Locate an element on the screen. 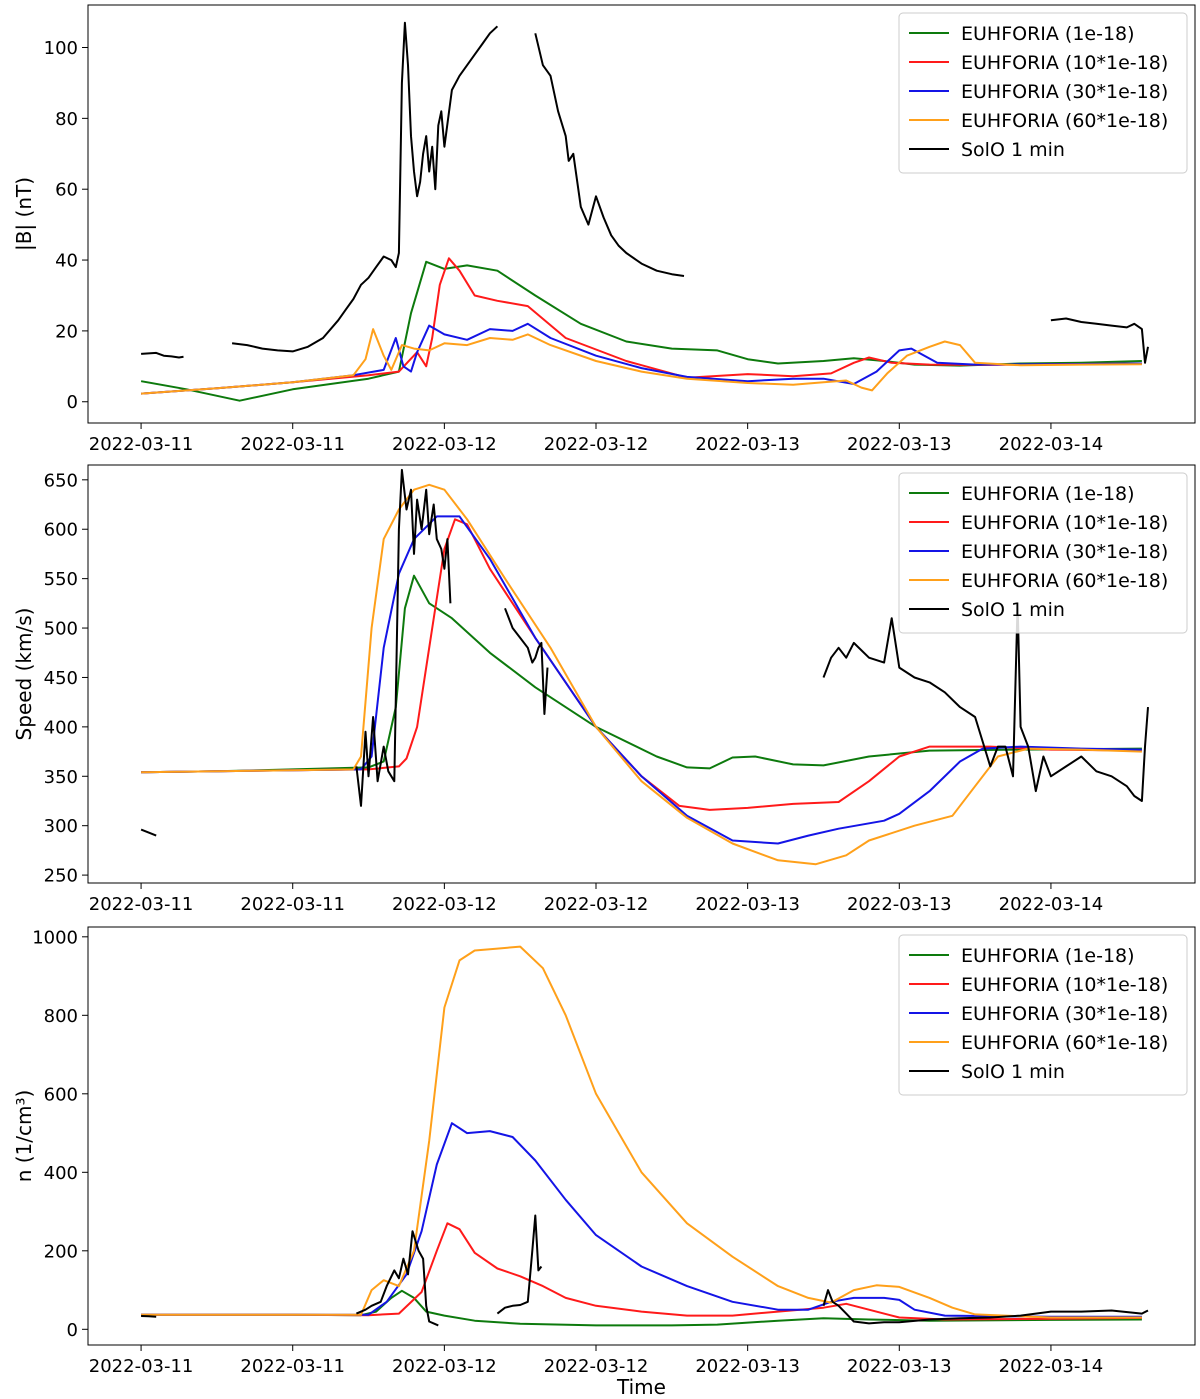  series-line-euhforia-60-1e-18--0 is located at coordinates (641, 361).